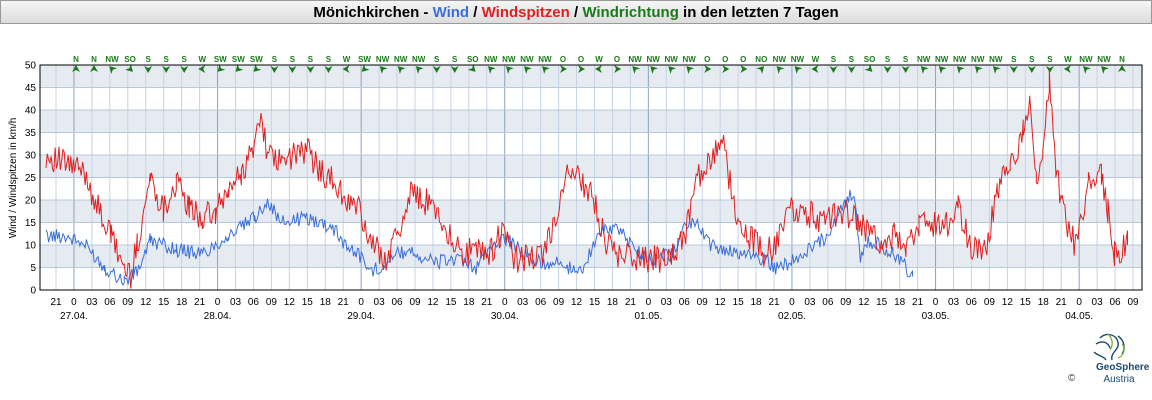 This screenshot has height=400, width=1152. I want to click on title-sep-2: /, so click(576, 12).